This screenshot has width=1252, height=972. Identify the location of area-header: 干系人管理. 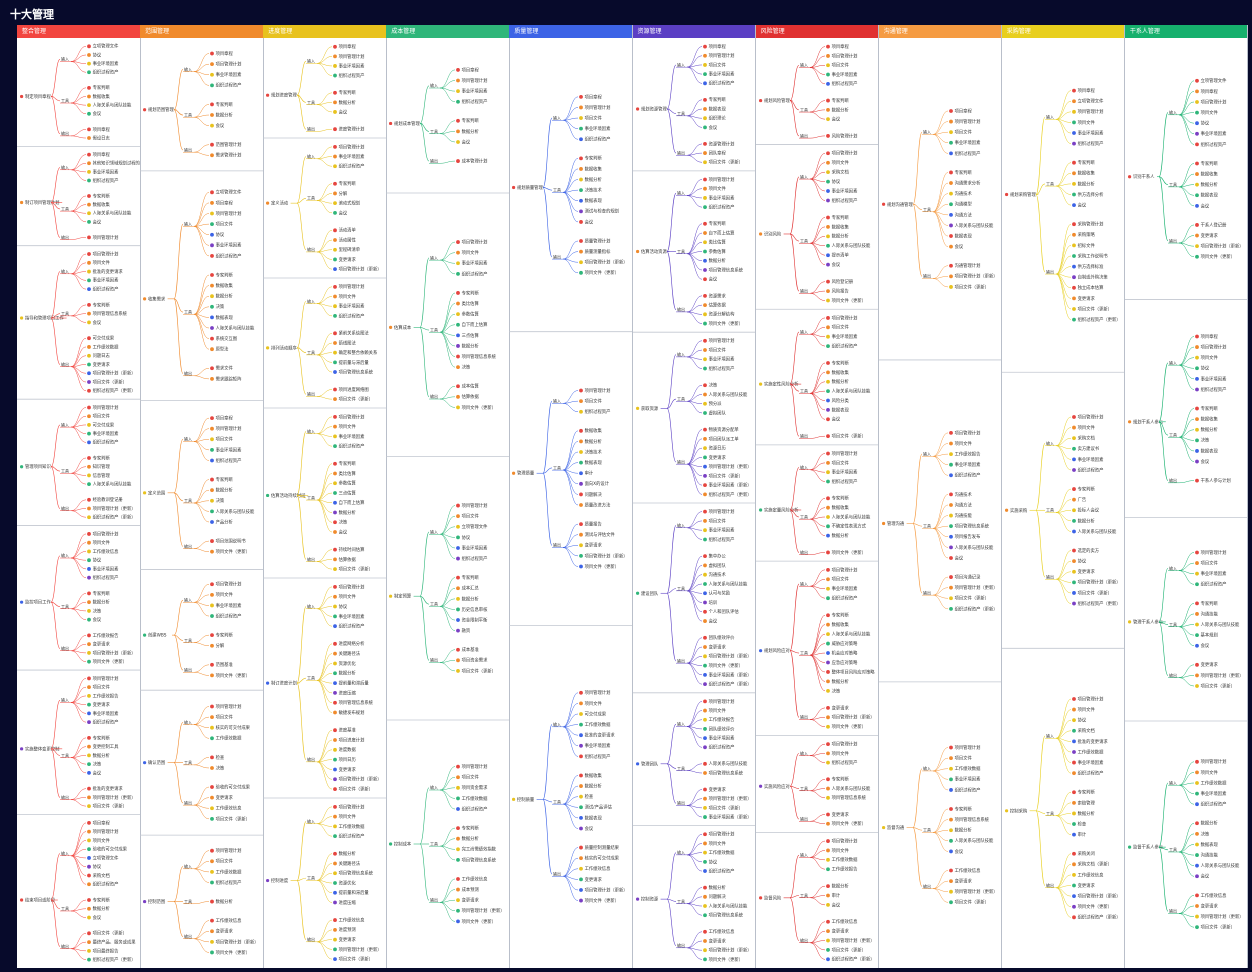
(1186, 31).